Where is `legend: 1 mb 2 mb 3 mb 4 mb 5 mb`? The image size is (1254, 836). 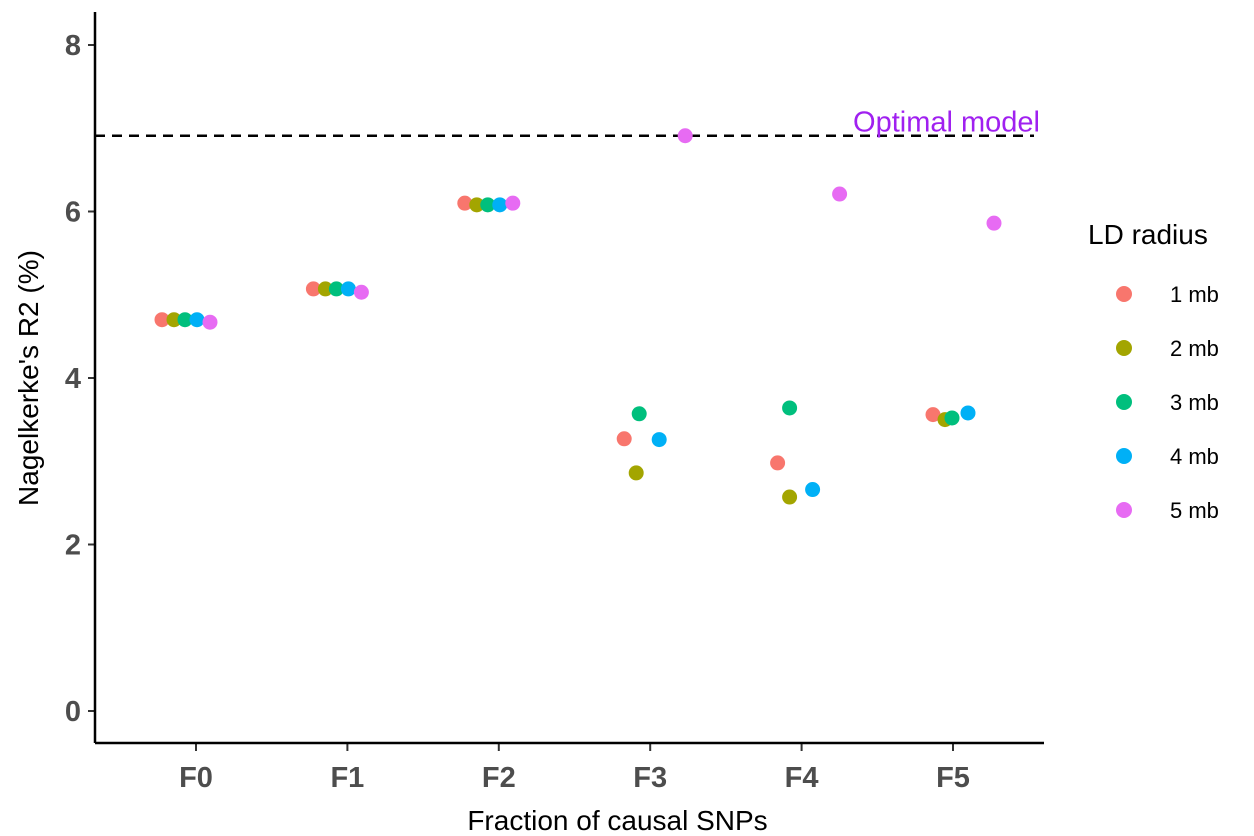
legend: 1 mb 2 mb 3 mb 4 mb 5 mb is located at coordinates (1167, 402).